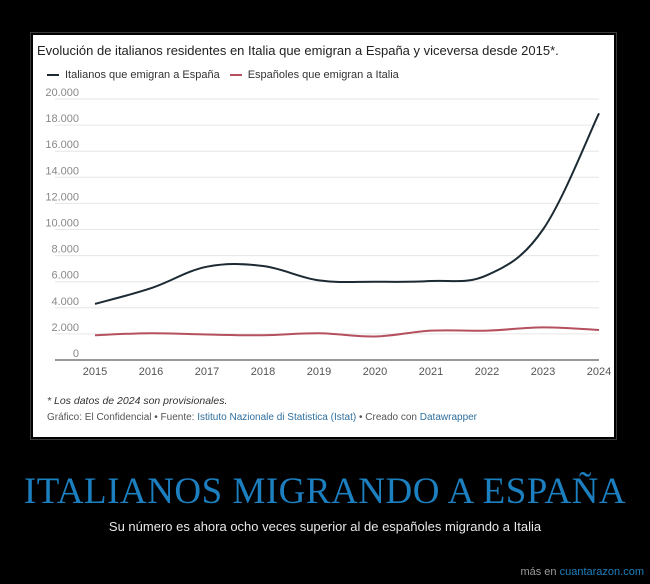 The width and height of the screenshot is (650, 584). I want to click on x-tick-label: 2019, so click(319, 372).